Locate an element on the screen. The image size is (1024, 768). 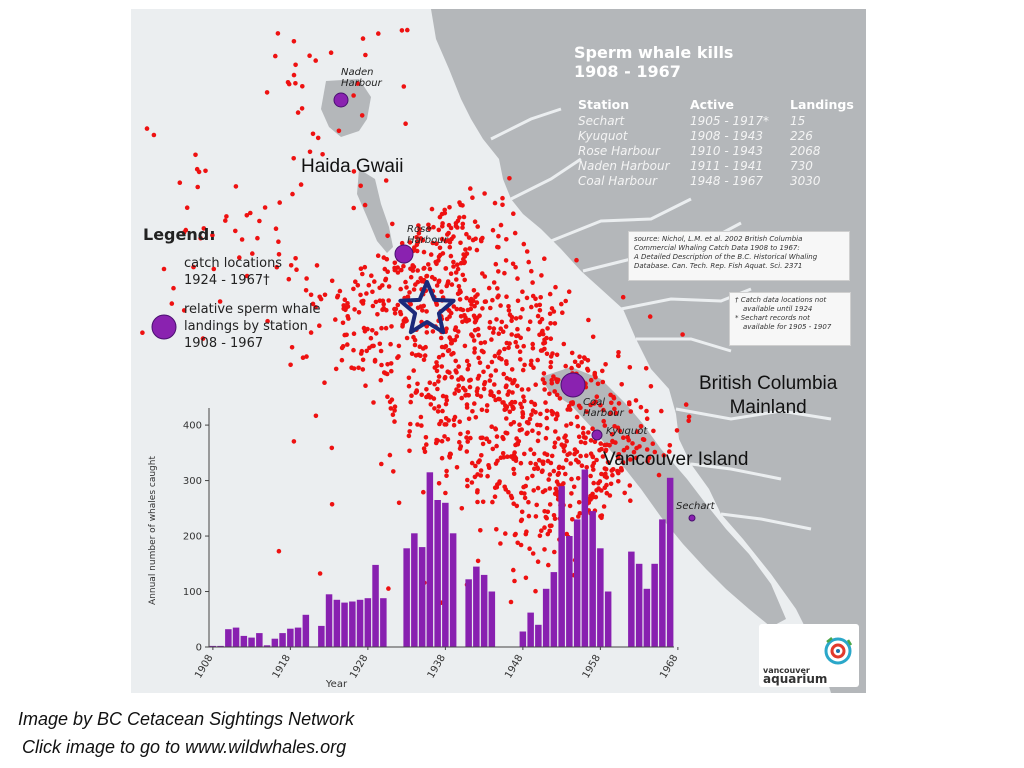
bar-1933 is located at coordinates (406, 597).